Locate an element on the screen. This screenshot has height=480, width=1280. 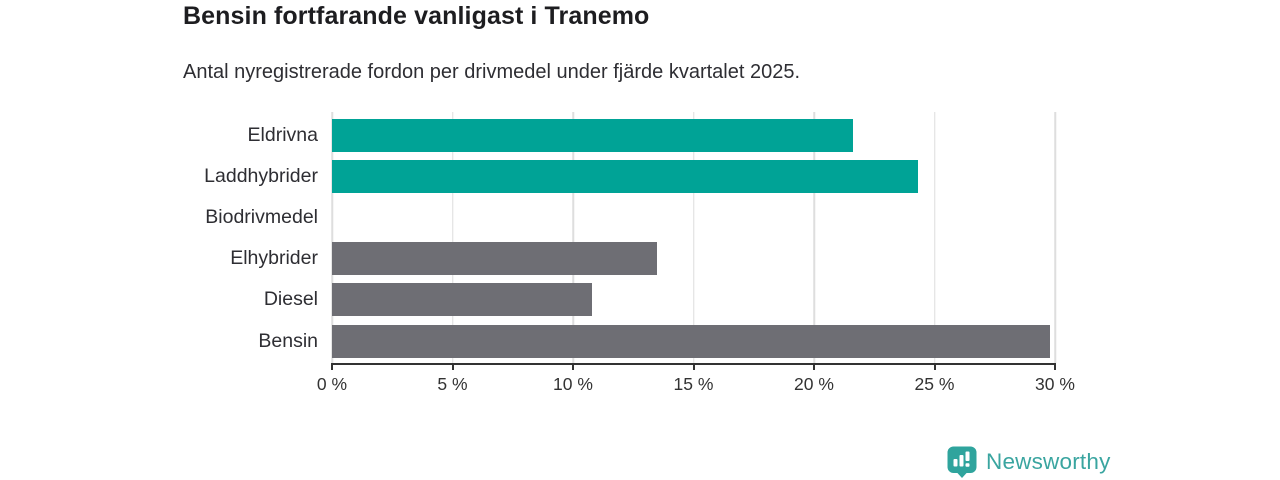
category-label-eldrivna: Eldrivna is located at coordinates (282, 135).